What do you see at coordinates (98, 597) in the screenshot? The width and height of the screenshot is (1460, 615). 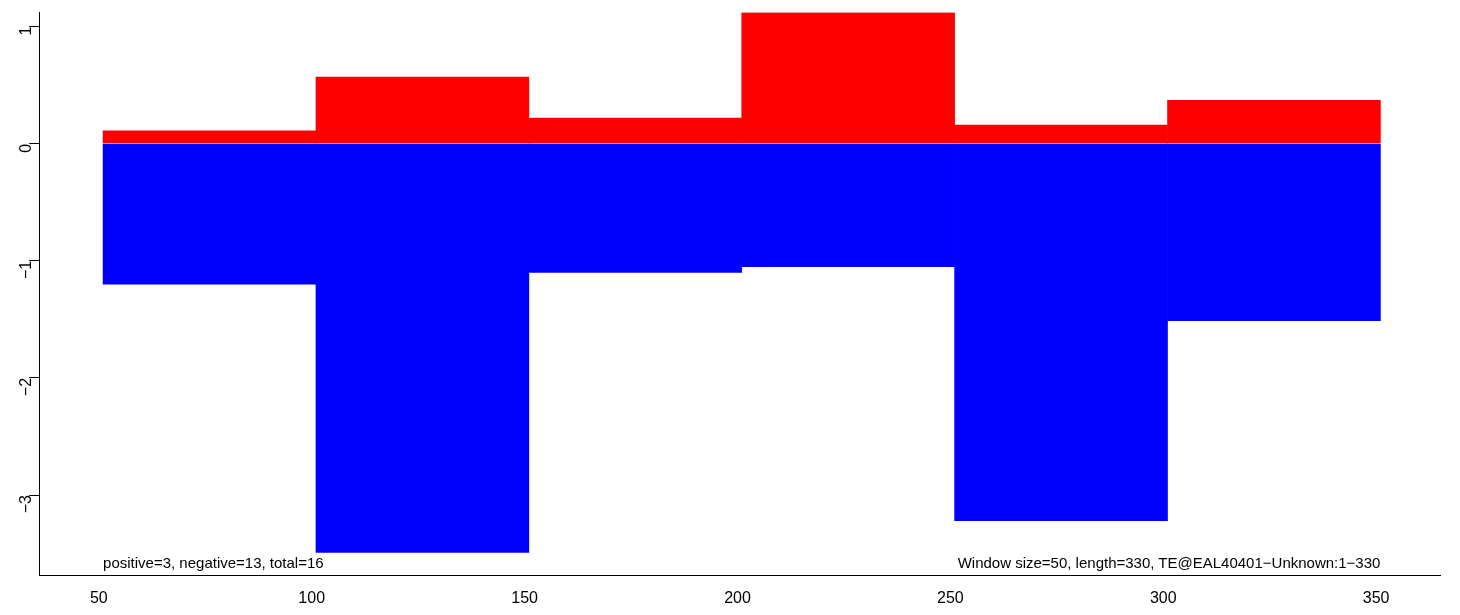 I see `x-tick-label: 50` at bounding box center [98, 597].